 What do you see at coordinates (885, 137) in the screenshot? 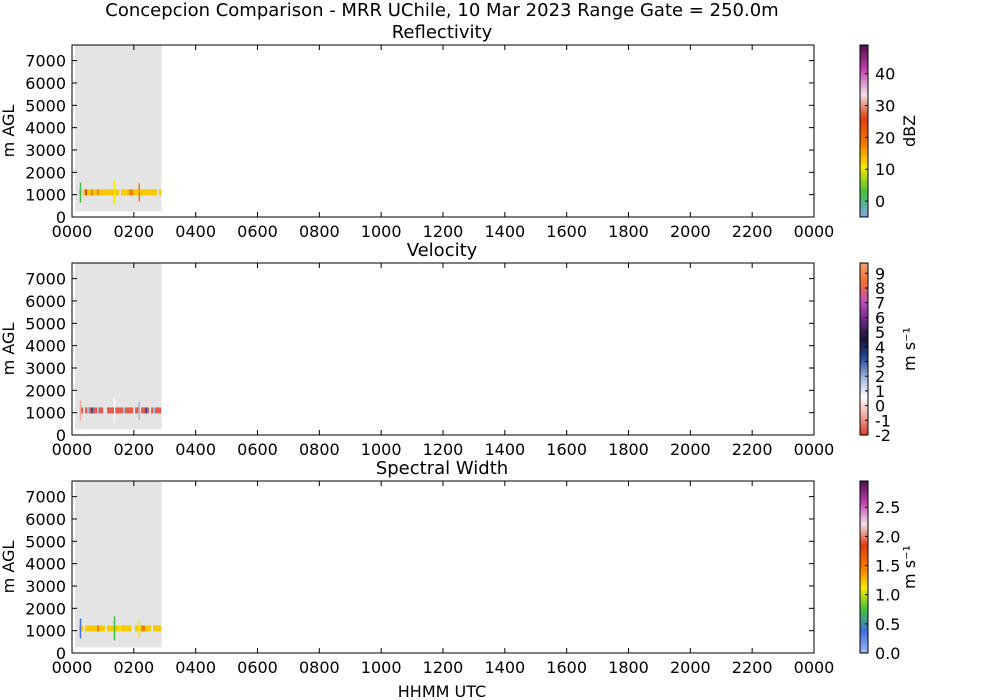
I see `colorbar-tick-label: 20` at bounding box center [885, 137].